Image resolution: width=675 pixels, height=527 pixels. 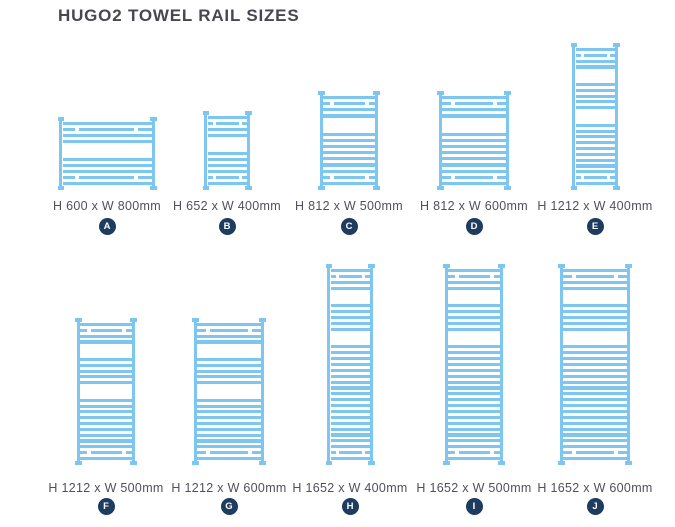 I want to click on rail-badge: C, so click(x=349, y=226).